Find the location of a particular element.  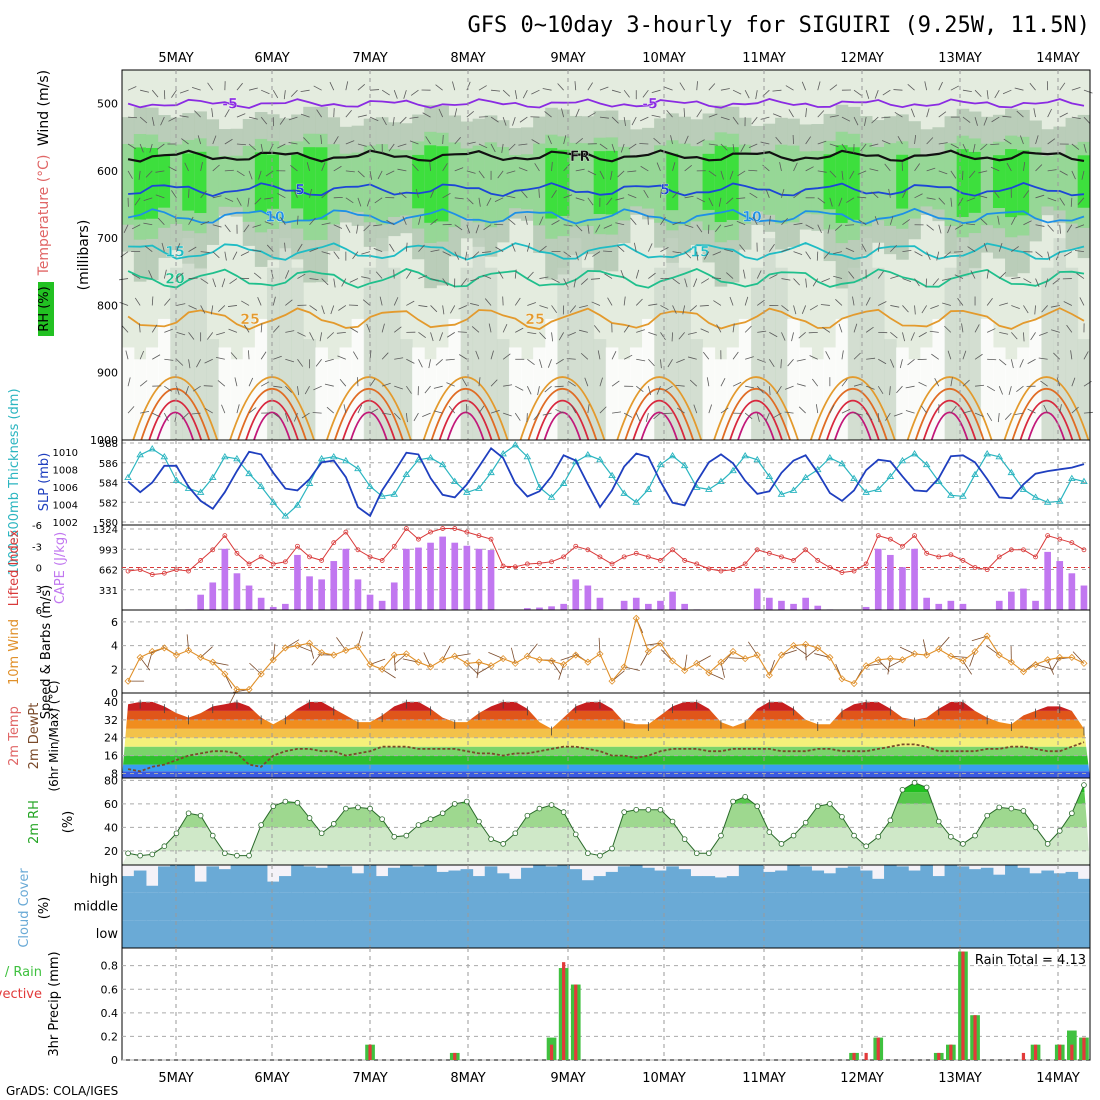

pressure-tick: 500 is located at coordinates (107, 104).